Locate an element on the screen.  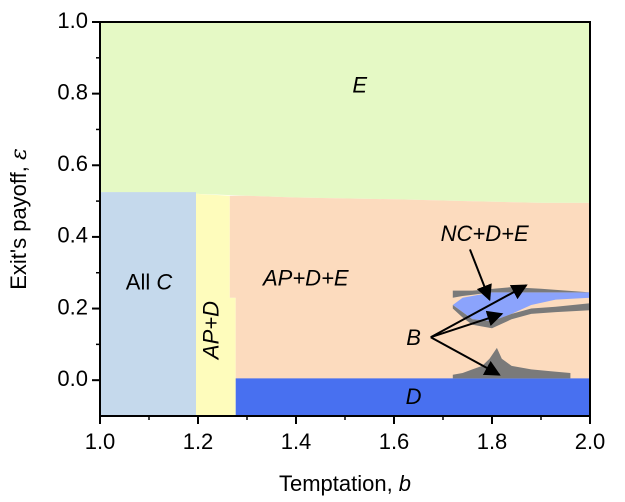
region-label-apde: AP+D+E is located at coordinates (305, 278).